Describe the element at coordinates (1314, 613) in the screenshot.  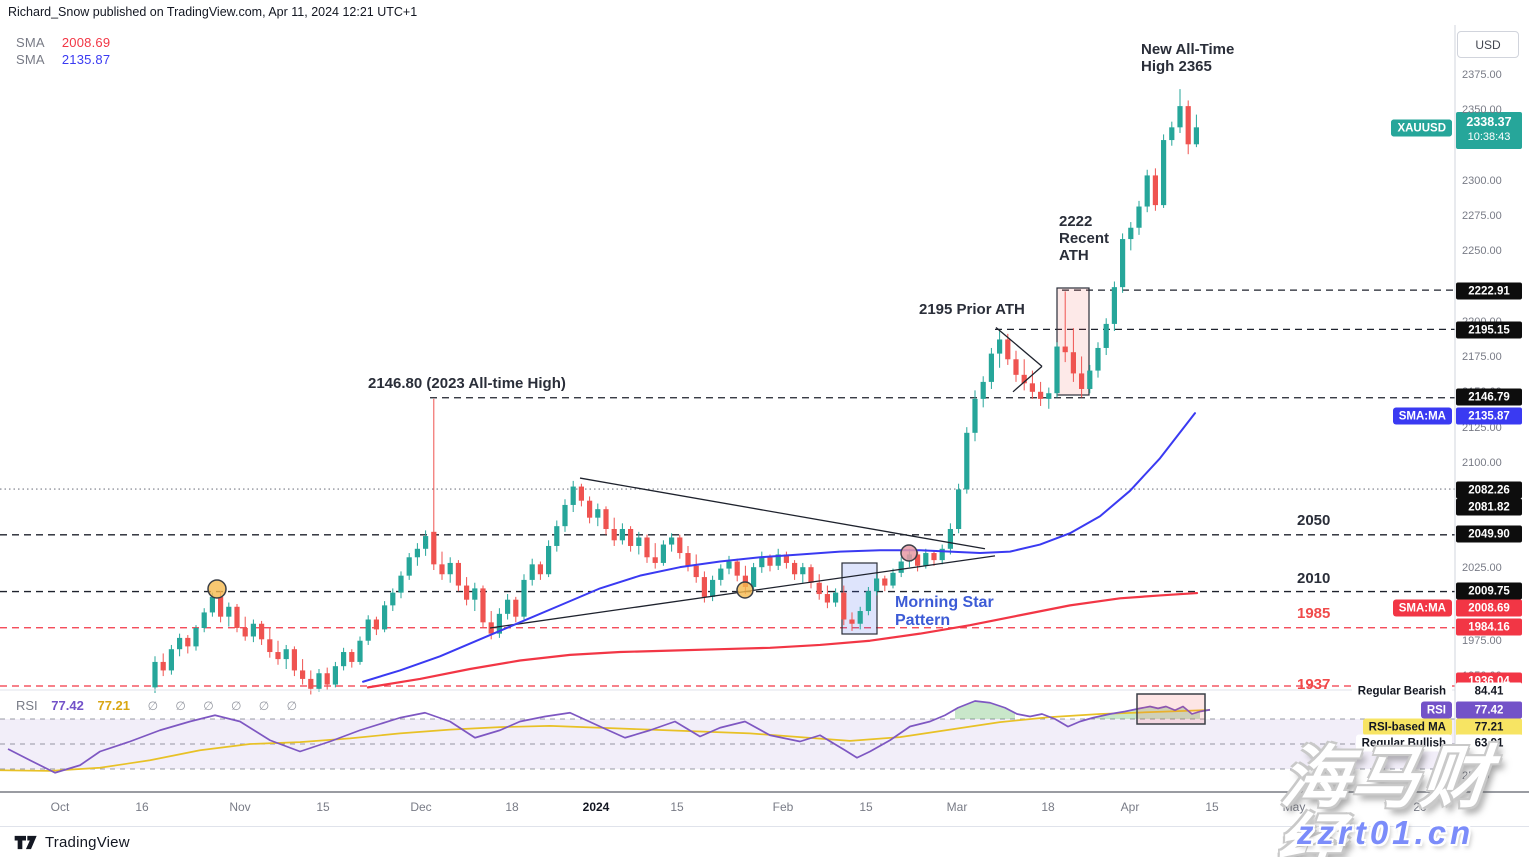
I see `annotation-level-1985: 1985` at that location.